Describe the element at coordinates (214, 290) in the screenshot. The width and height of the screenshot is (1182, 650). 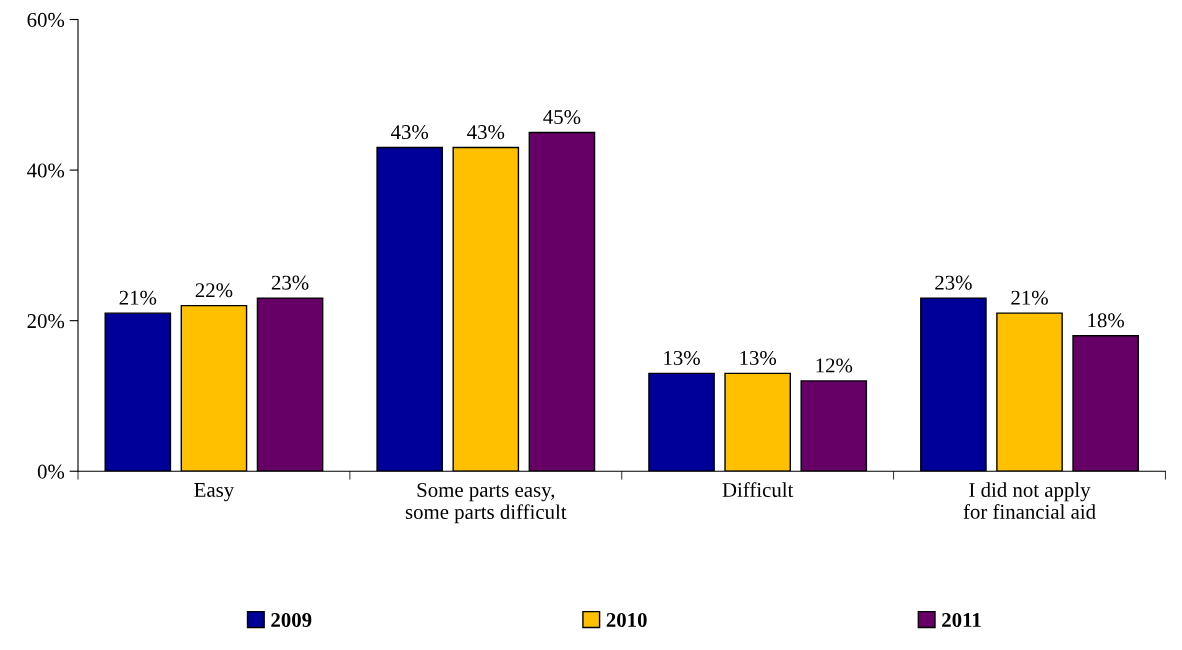
I see `data-label: 22%` at that location.